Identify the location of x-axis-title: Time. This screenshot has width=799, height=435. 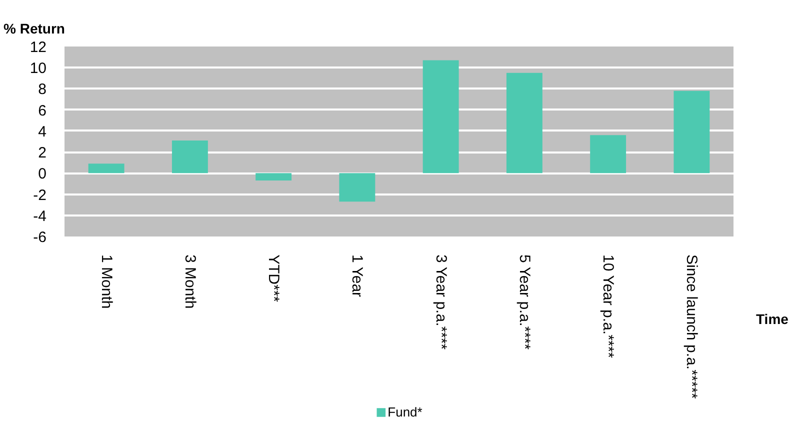
(772, 319).